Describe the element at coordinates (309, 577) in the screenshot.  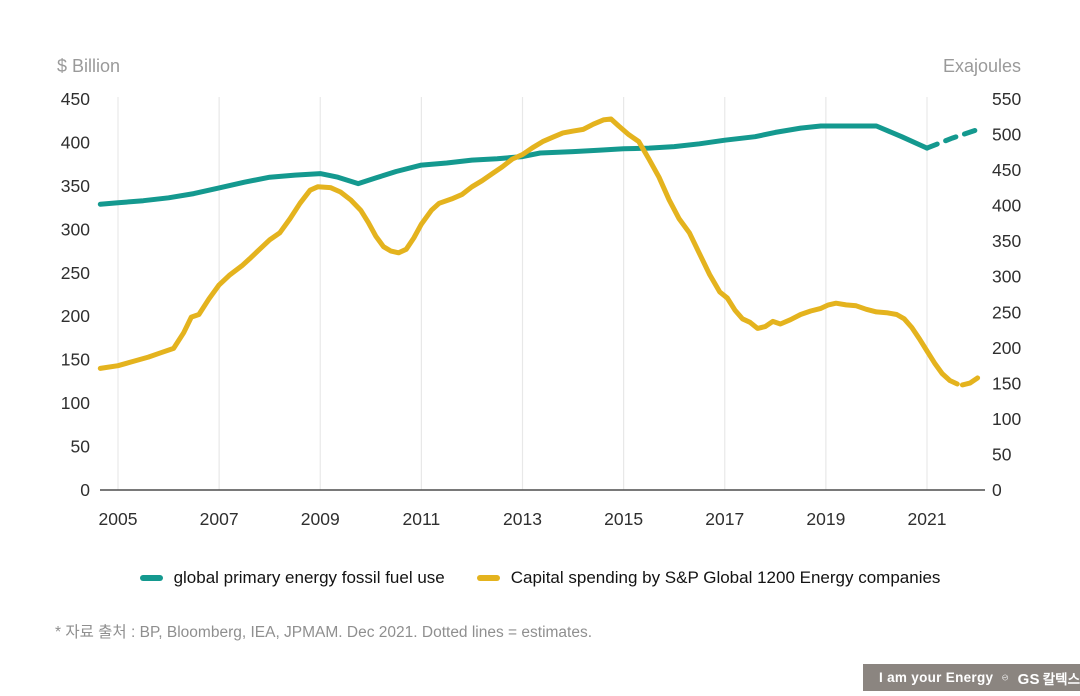
I see `legend-label-fossil: global primary energy fossil fuel use` at that location.